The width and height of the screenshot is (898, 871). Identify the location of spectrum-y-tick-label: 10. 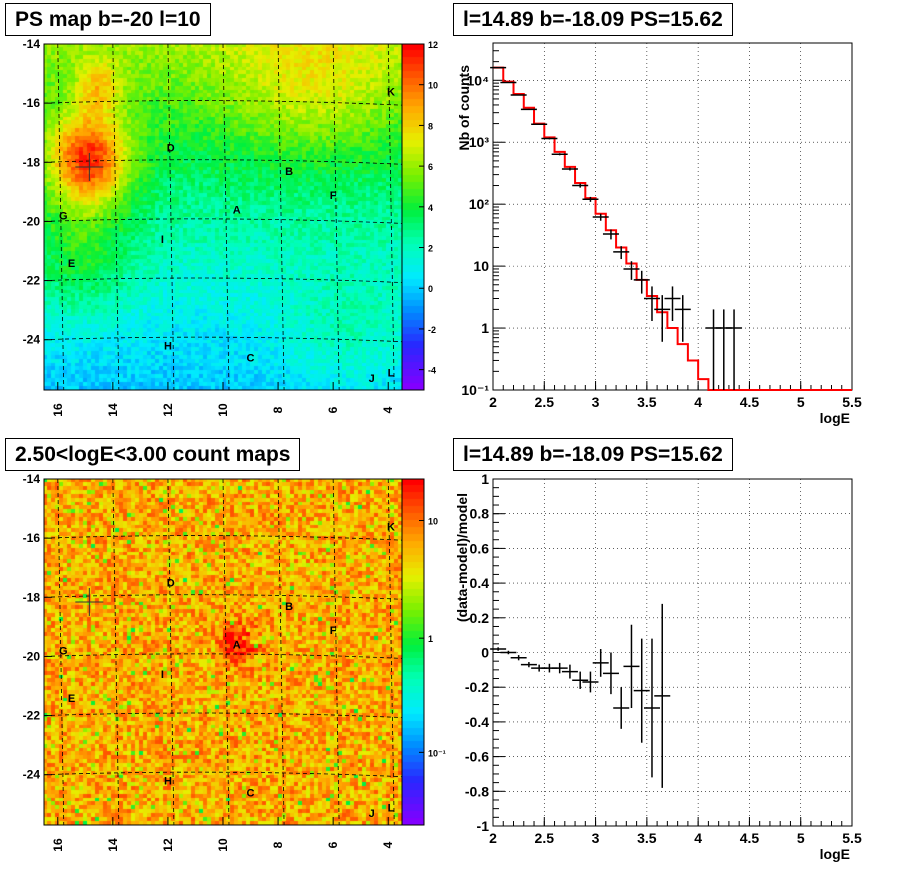
(481, 266).